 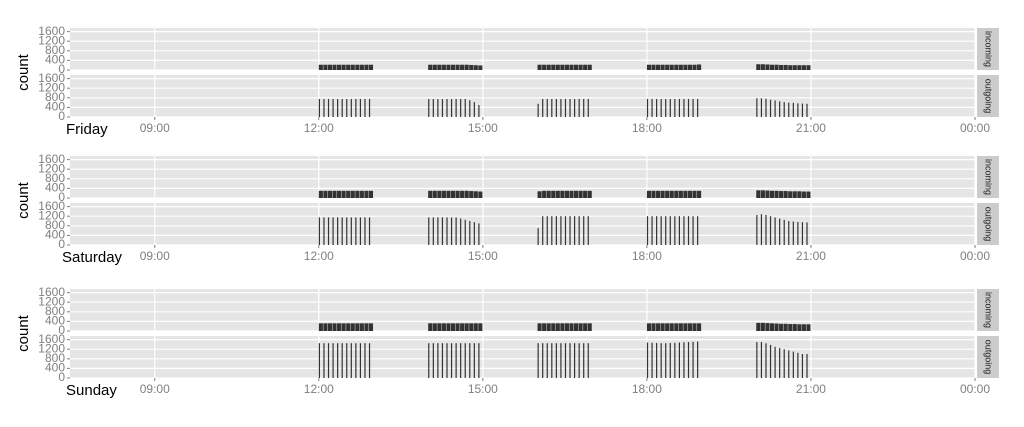 I want to click on x-tick-label: 15:00, so click(x=483, y=256).